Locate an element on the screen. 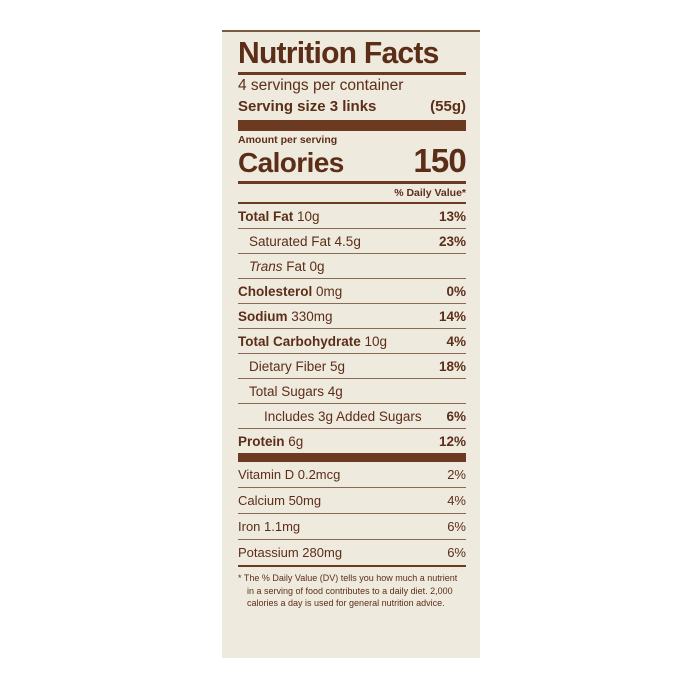 This screenshot has height=700, width=700. nutrient-name: Sodium 330mg is located at coordinates (285, 316).